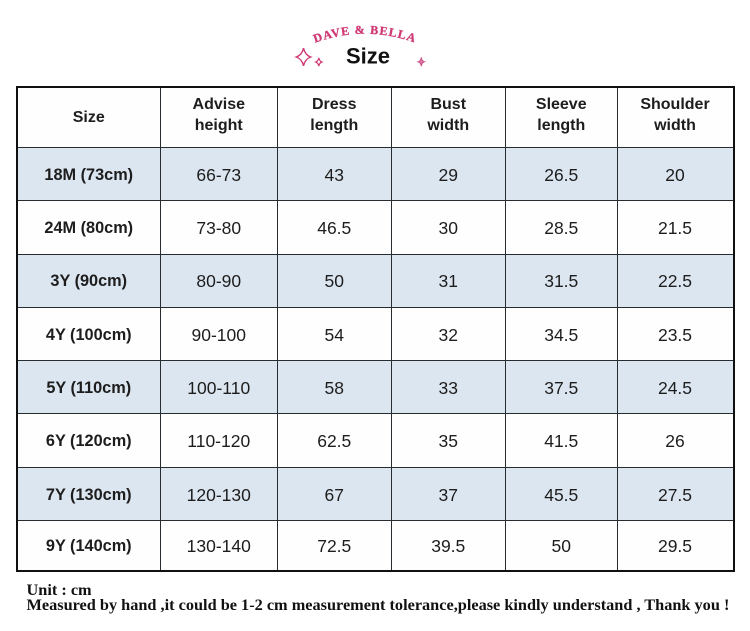 Image resolution: width=750 pixels, height=631 pixels. Describe the element at coordinates (364, 34) in the screenshot. I see `svg-text: DAVE & BELLA` at that location.